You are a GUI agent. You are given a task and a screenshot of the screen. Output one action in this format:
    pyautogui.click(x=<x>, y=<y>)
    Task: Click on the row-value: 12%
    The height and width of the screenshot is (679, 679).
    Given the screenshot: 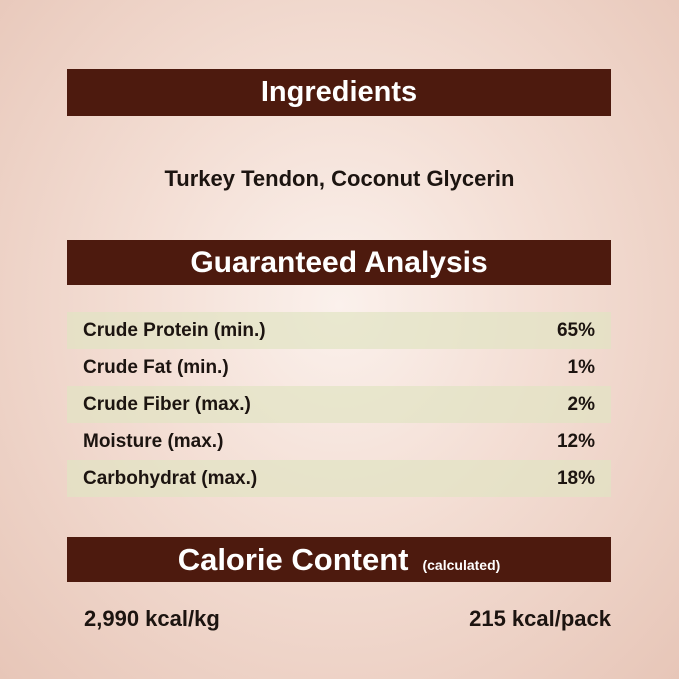 What is the action you would take?
    pyautogui.click(x=575, y=441)
    